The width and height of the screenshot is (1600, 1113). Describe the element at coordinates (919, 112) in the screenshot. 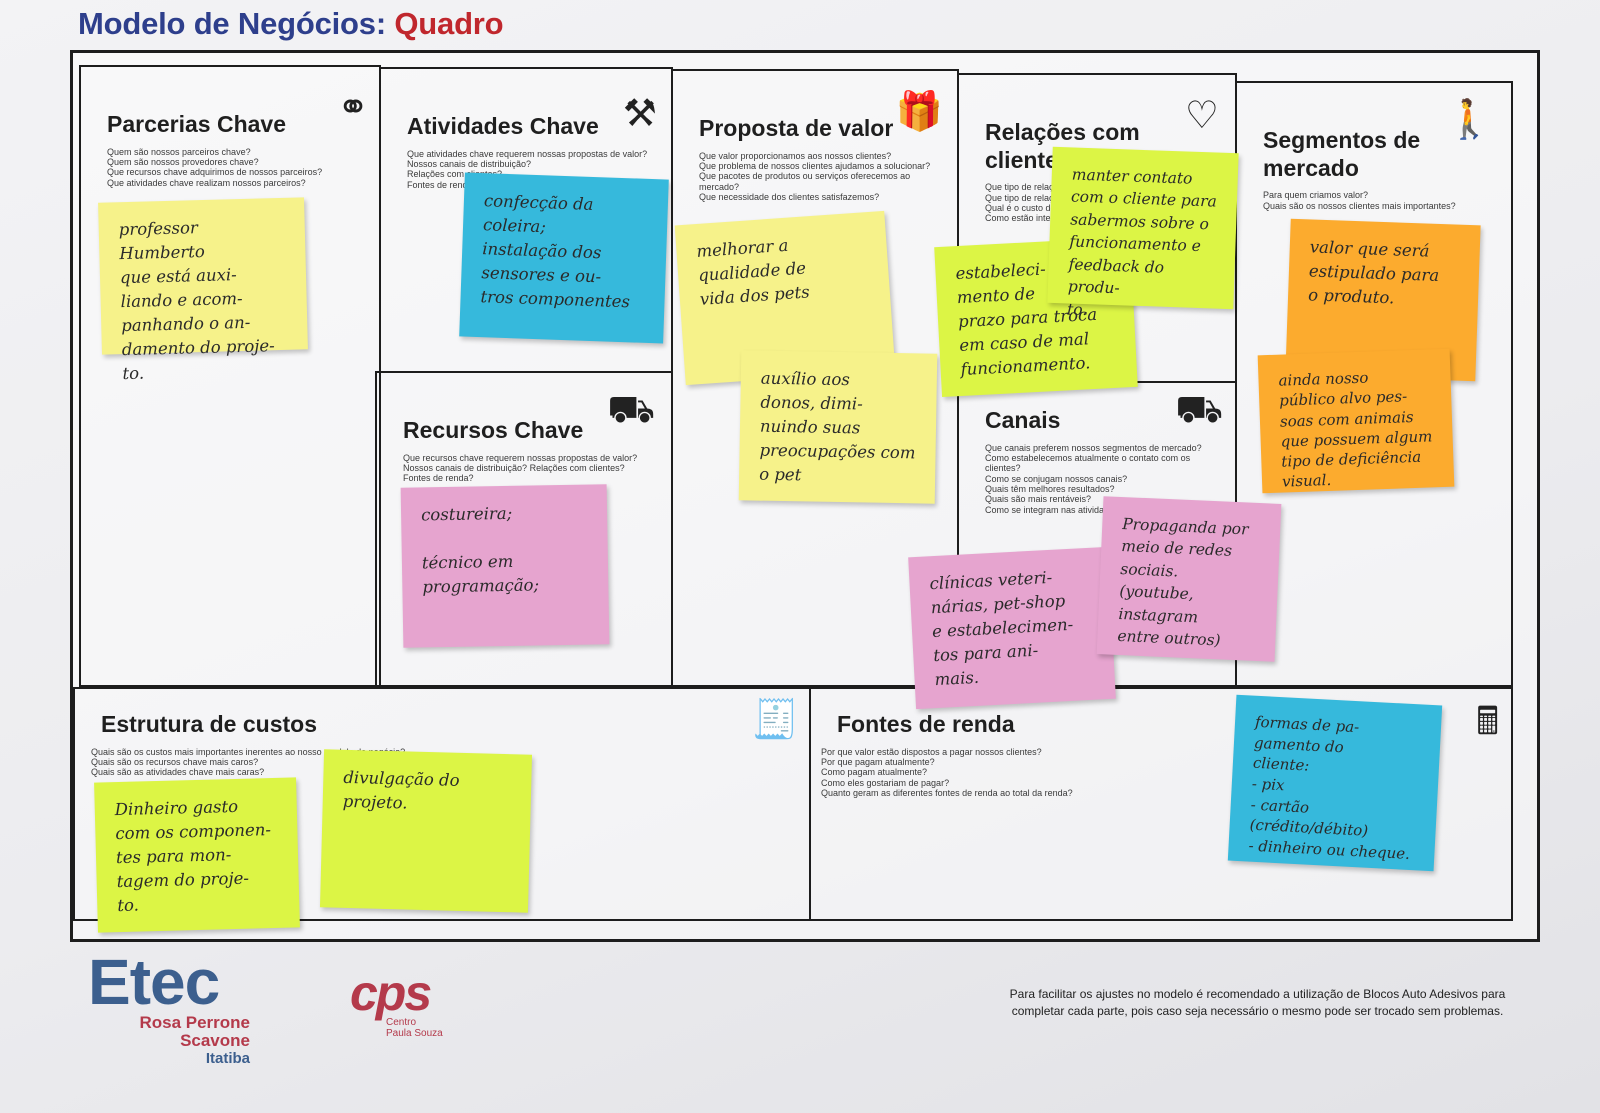

I see `gift-box-icon: 🎁` at that location.